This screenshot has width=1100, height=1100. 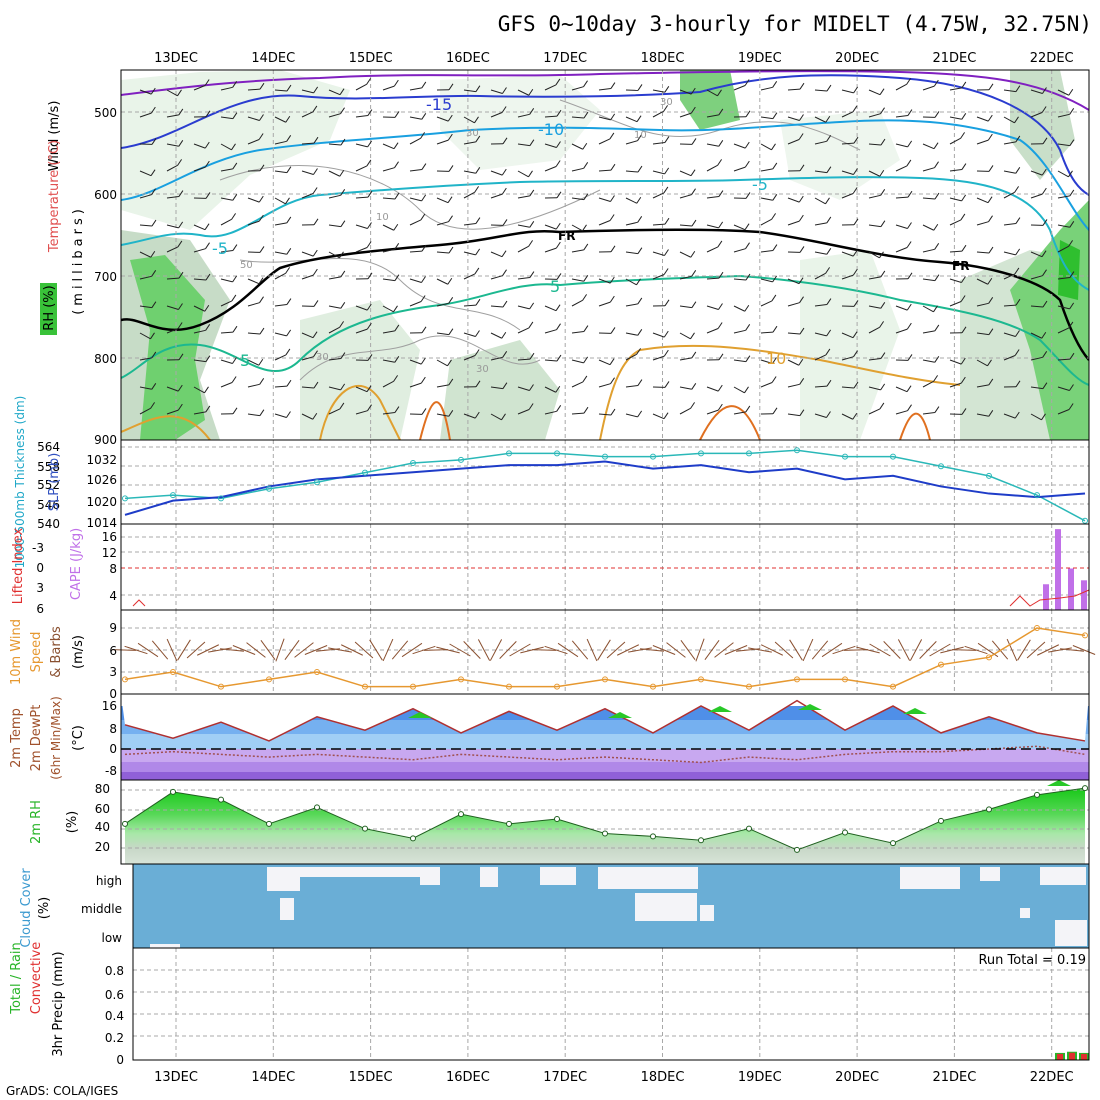 I want to click on li-tick: -3, so click(x=38, y=548).